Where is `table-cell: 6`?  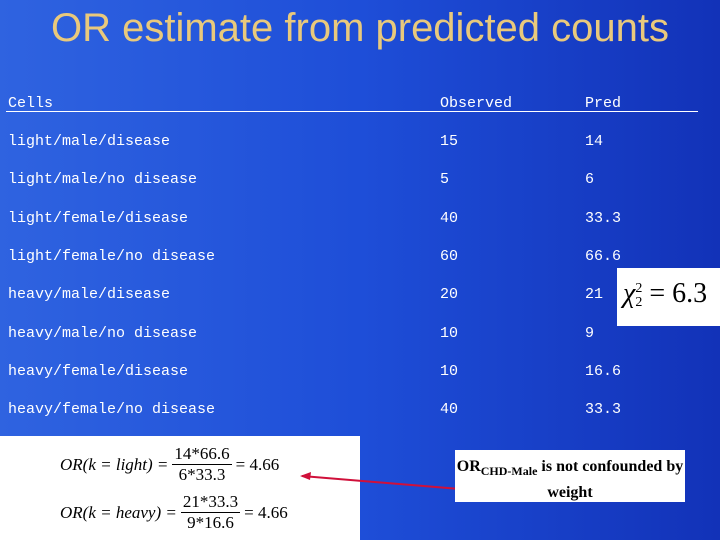
table-cell: 6 is located at coordinates (590, 180).